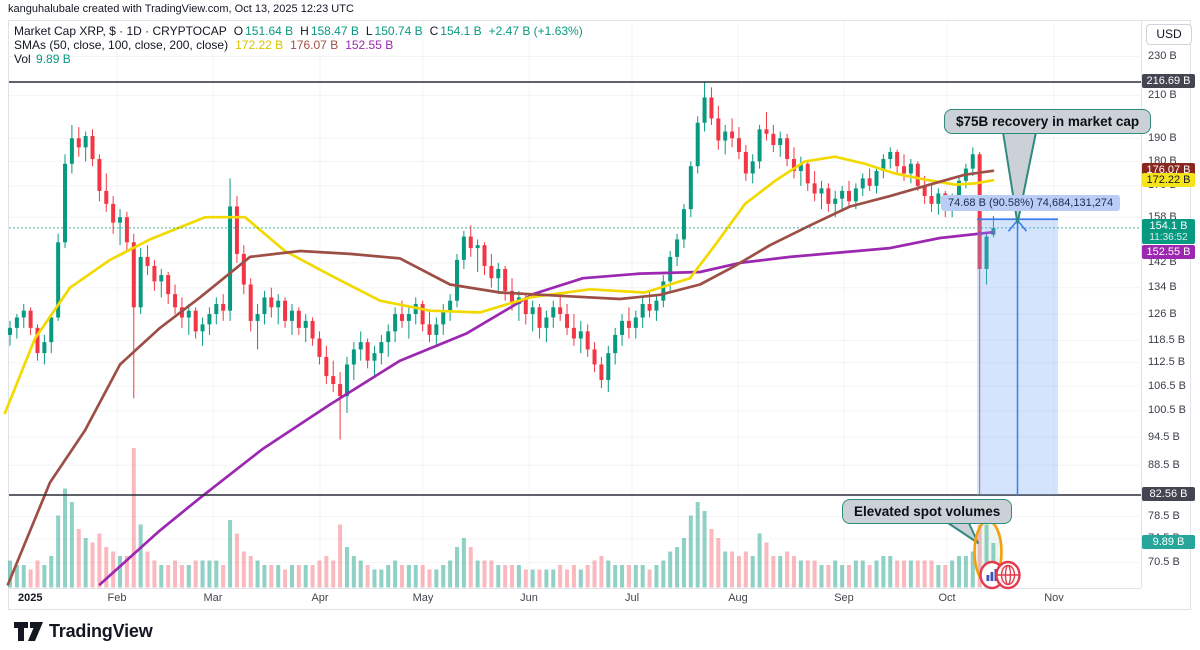 This screenshot has width=1200, height=650. Describe the element at coordinates (334, 31) in the screenshot. I see `ohlc-value: 158.47 B` at that location.